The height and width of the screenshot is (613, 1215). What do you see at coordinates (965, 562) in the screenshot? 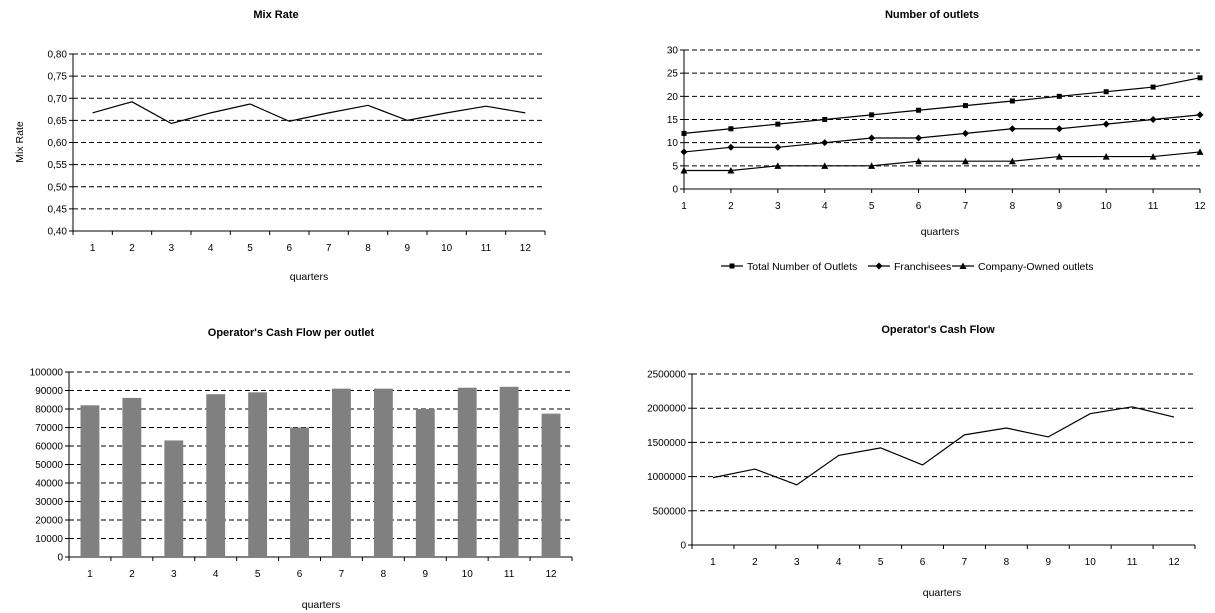
I see `x-tick-label: 7` at bounding box center [965, 562].